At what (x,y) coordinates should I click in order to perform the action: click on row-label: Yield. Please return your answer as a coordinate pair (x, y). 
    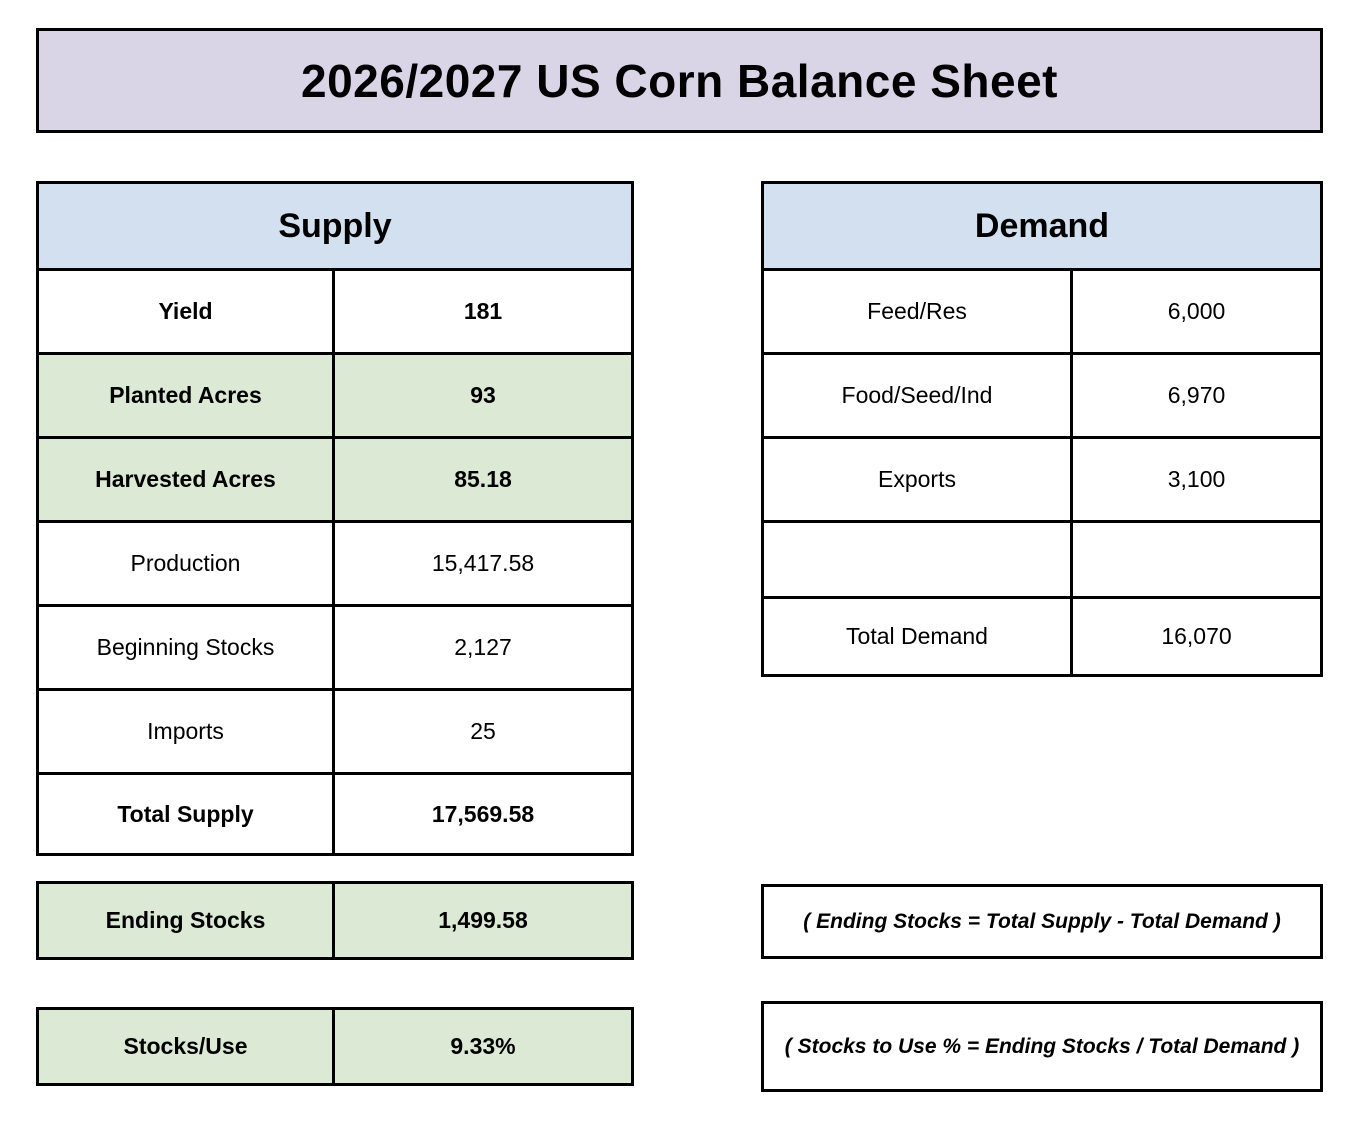
    Looking at the image, I should click on (187, 311).